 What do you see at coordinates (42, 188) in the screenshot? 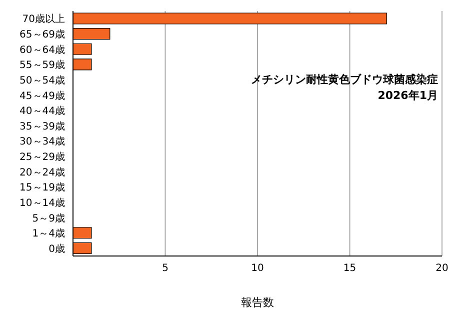
I see `y-tick-label: 15～19歳` at bounding box center [42, 188].